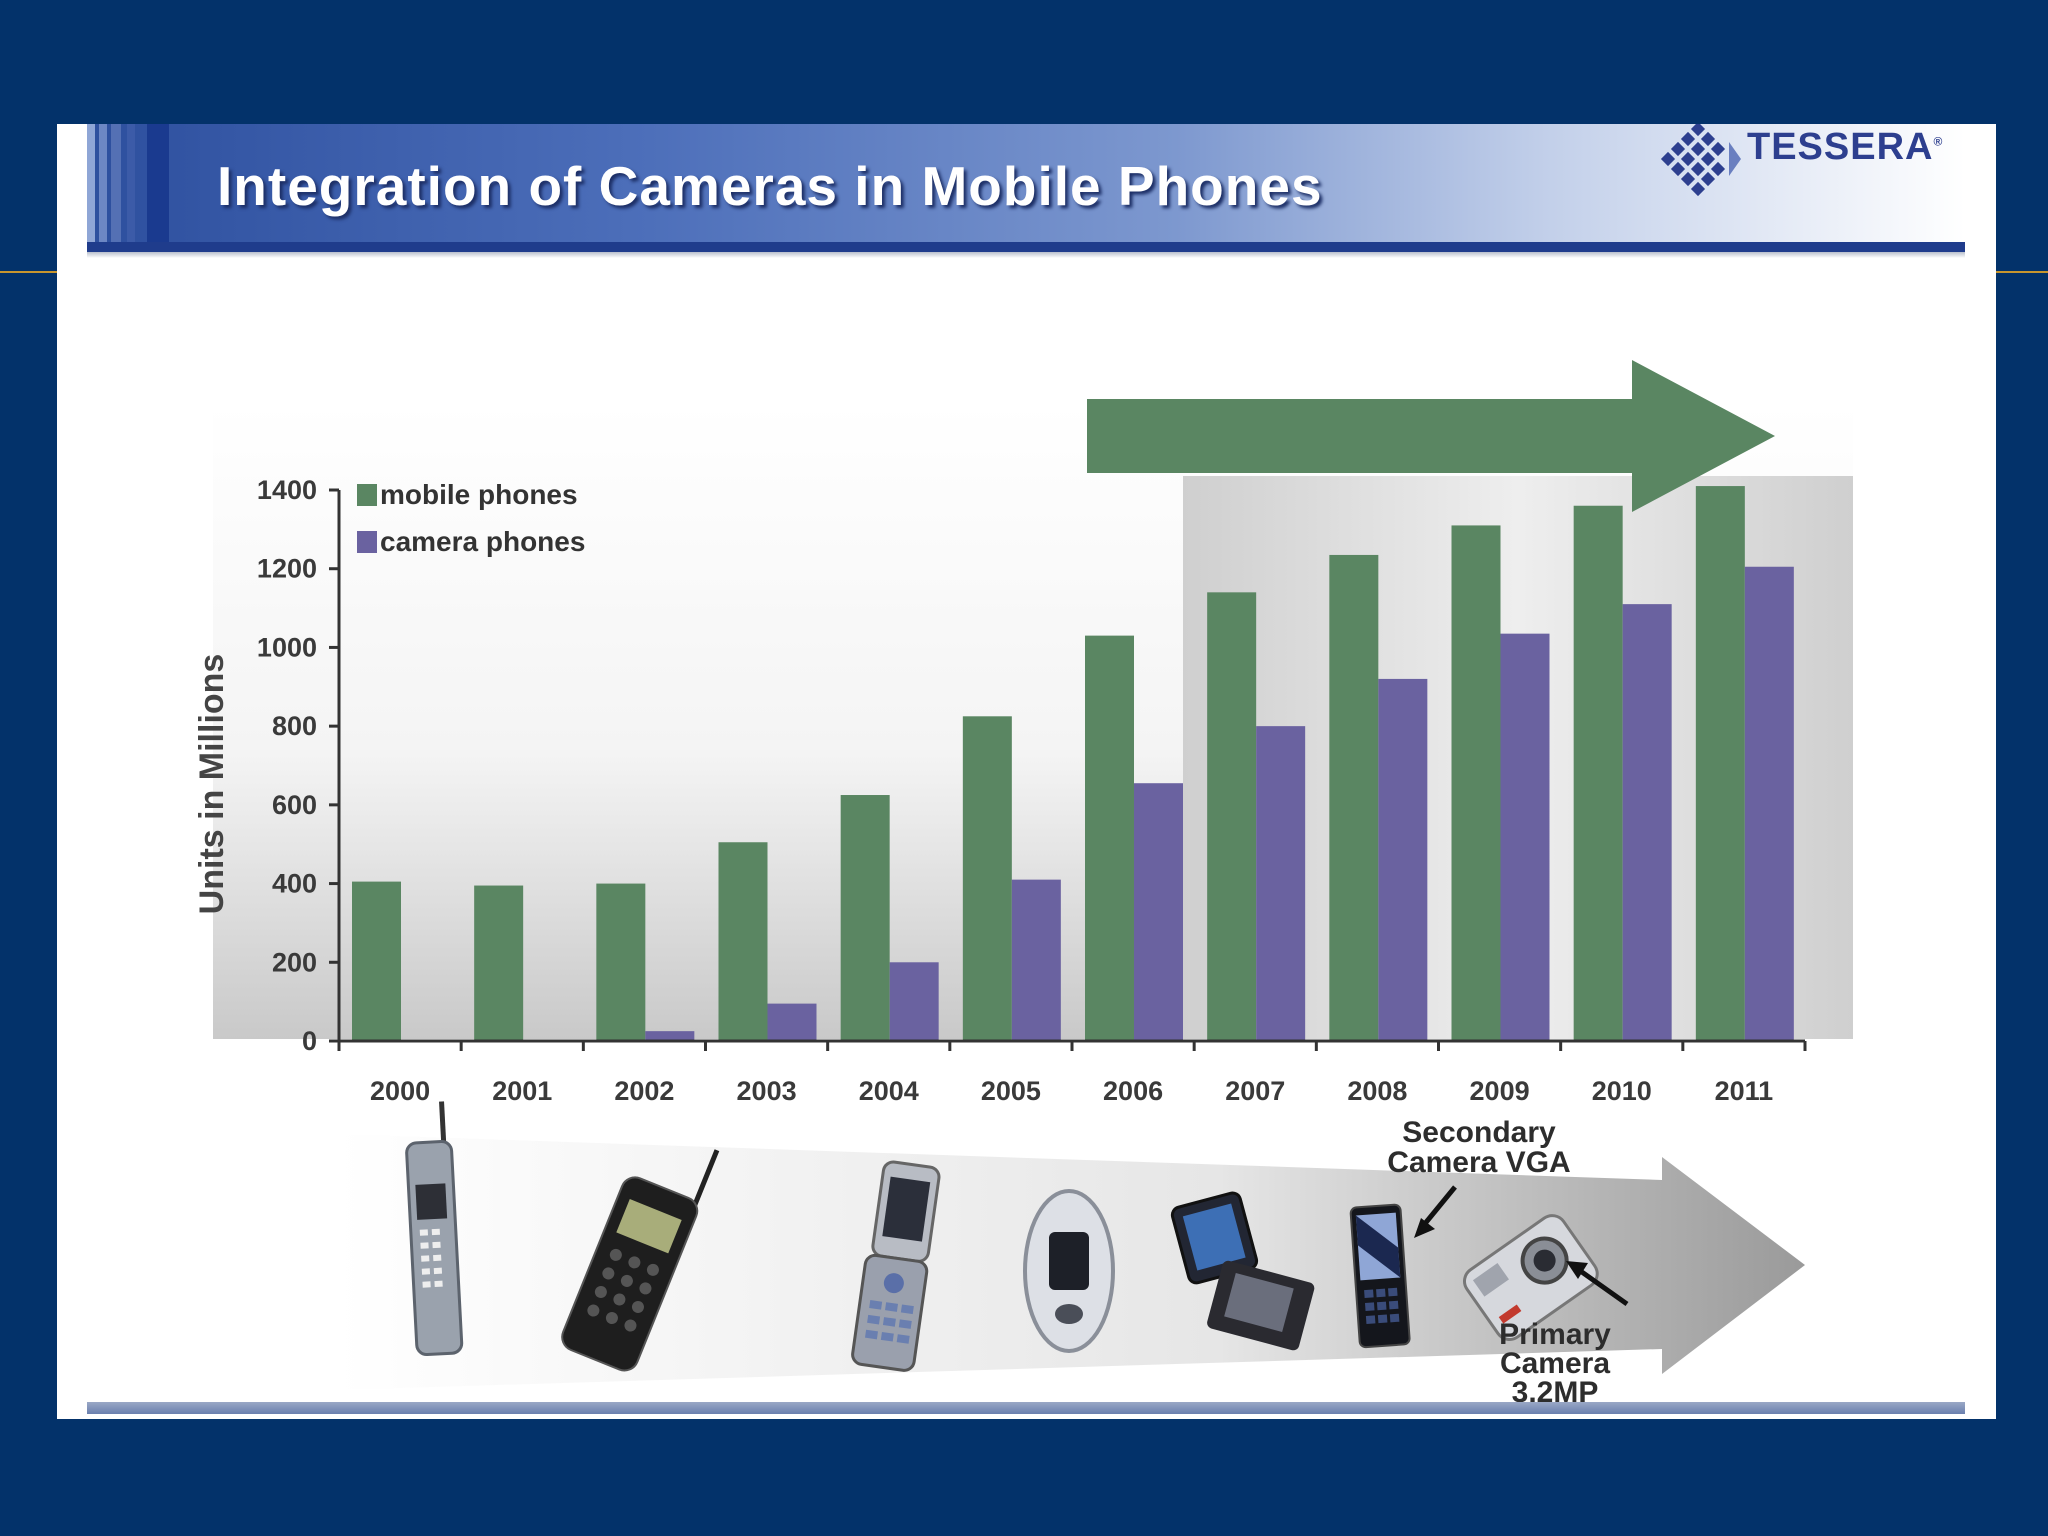 The height and width of the screenshot is (1536, 2048). I want to click on bar-camera-2003, so click(792, 1022).